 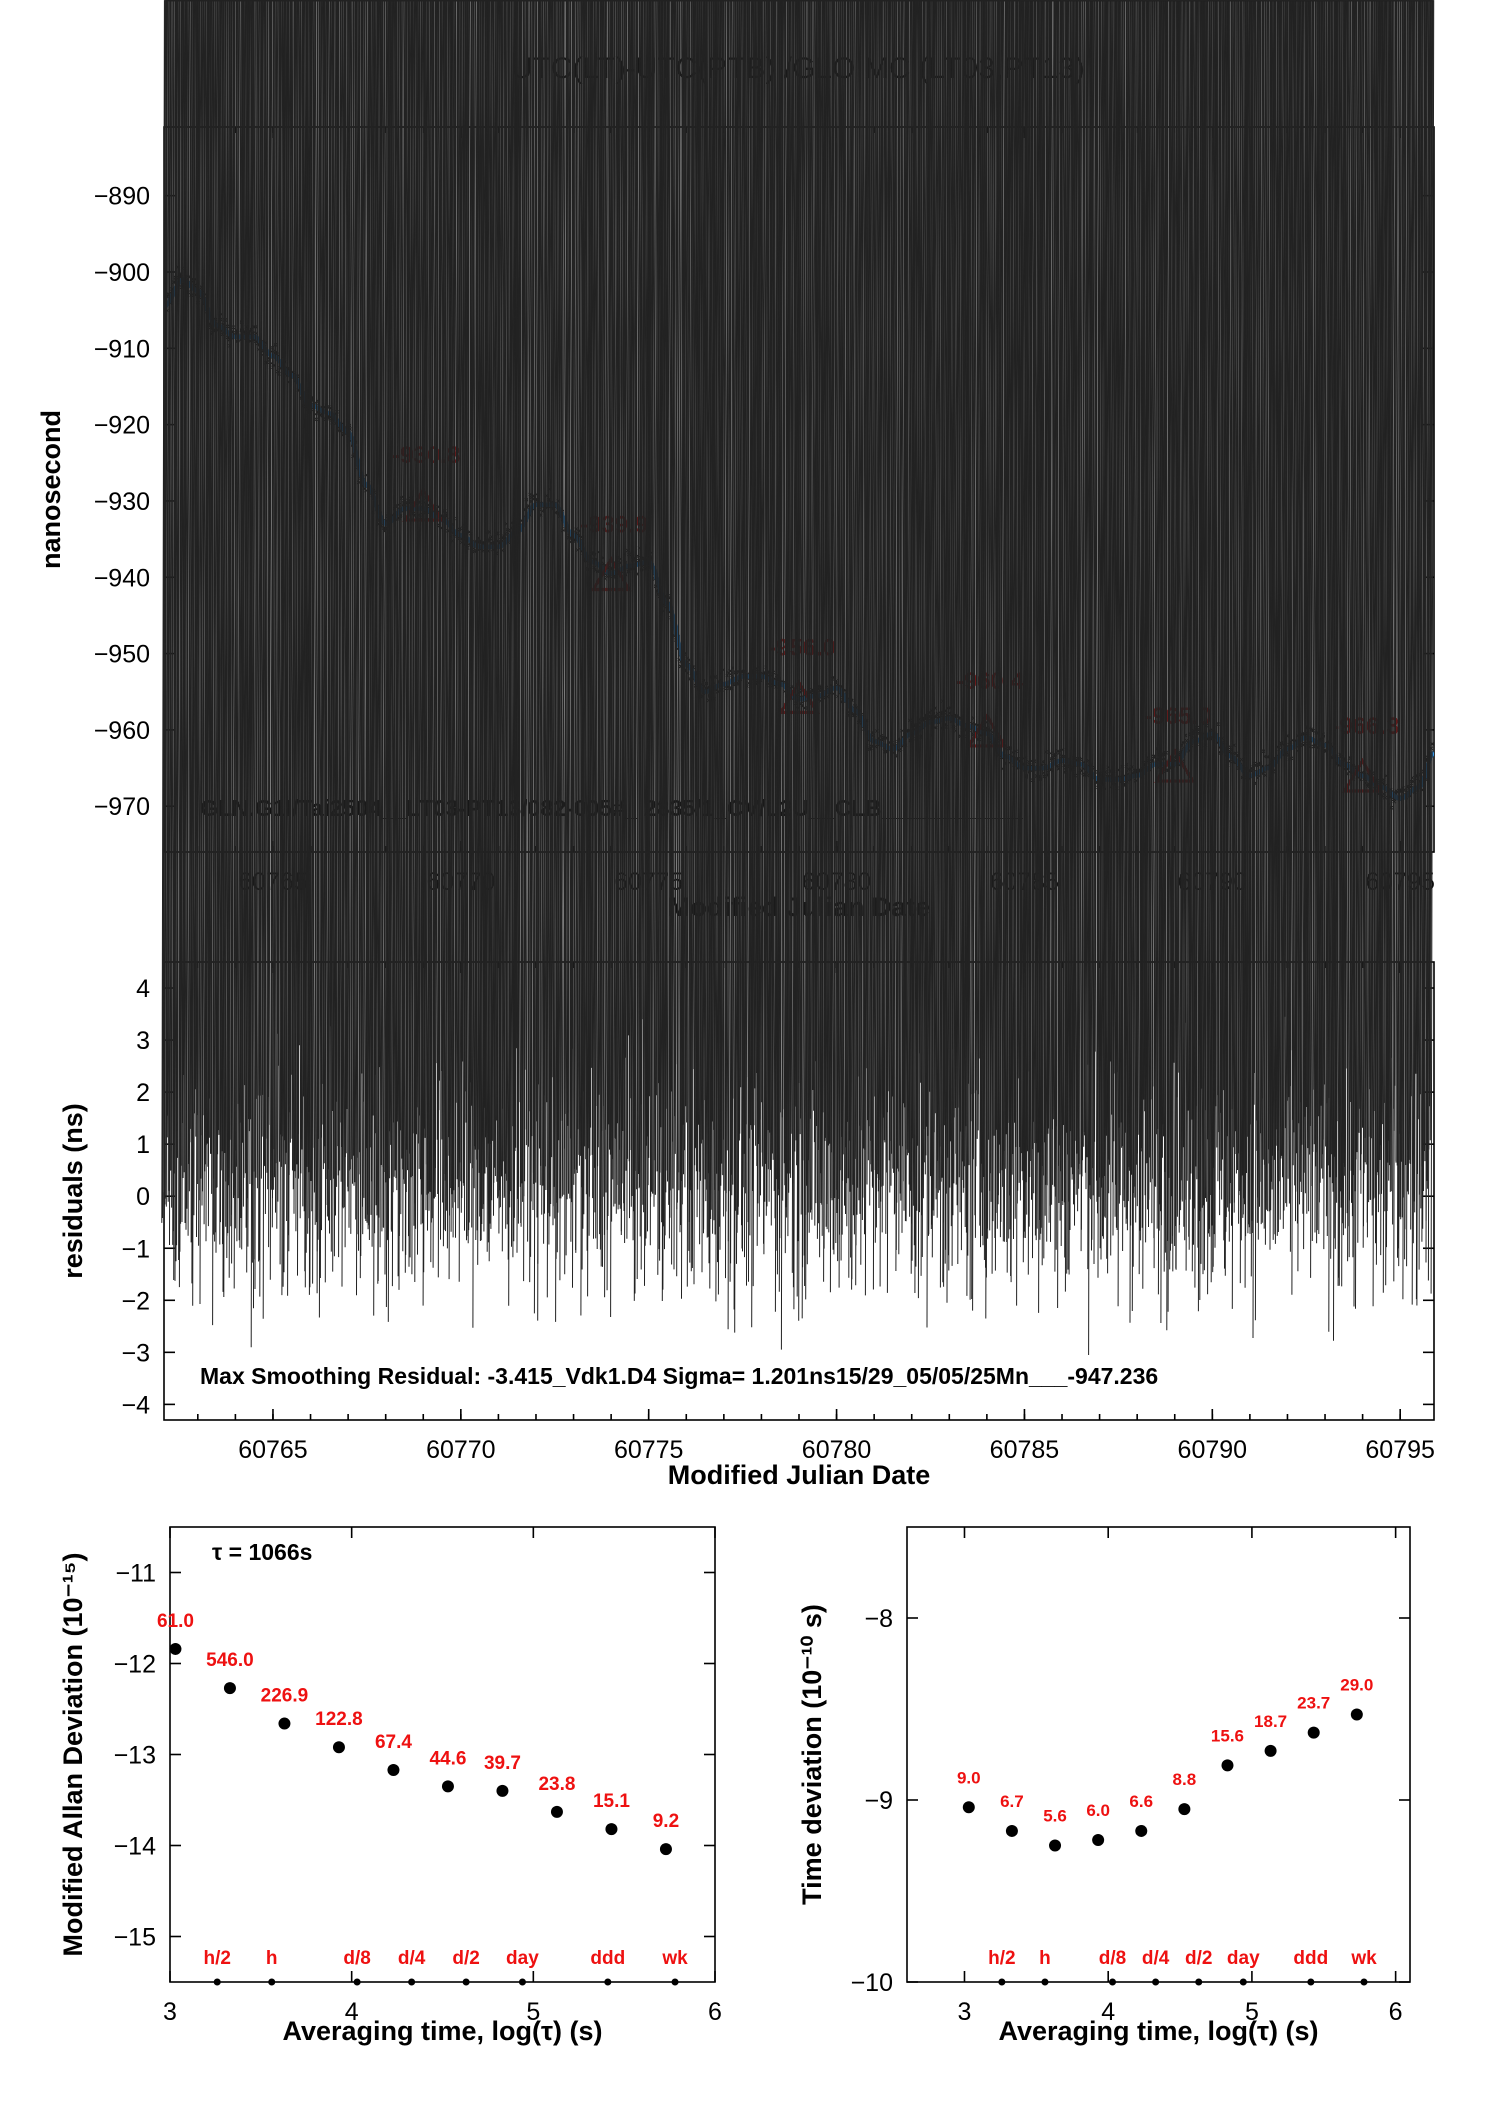 I want to click on deviation-label: 6.6, so click(x=1141, y=1801).